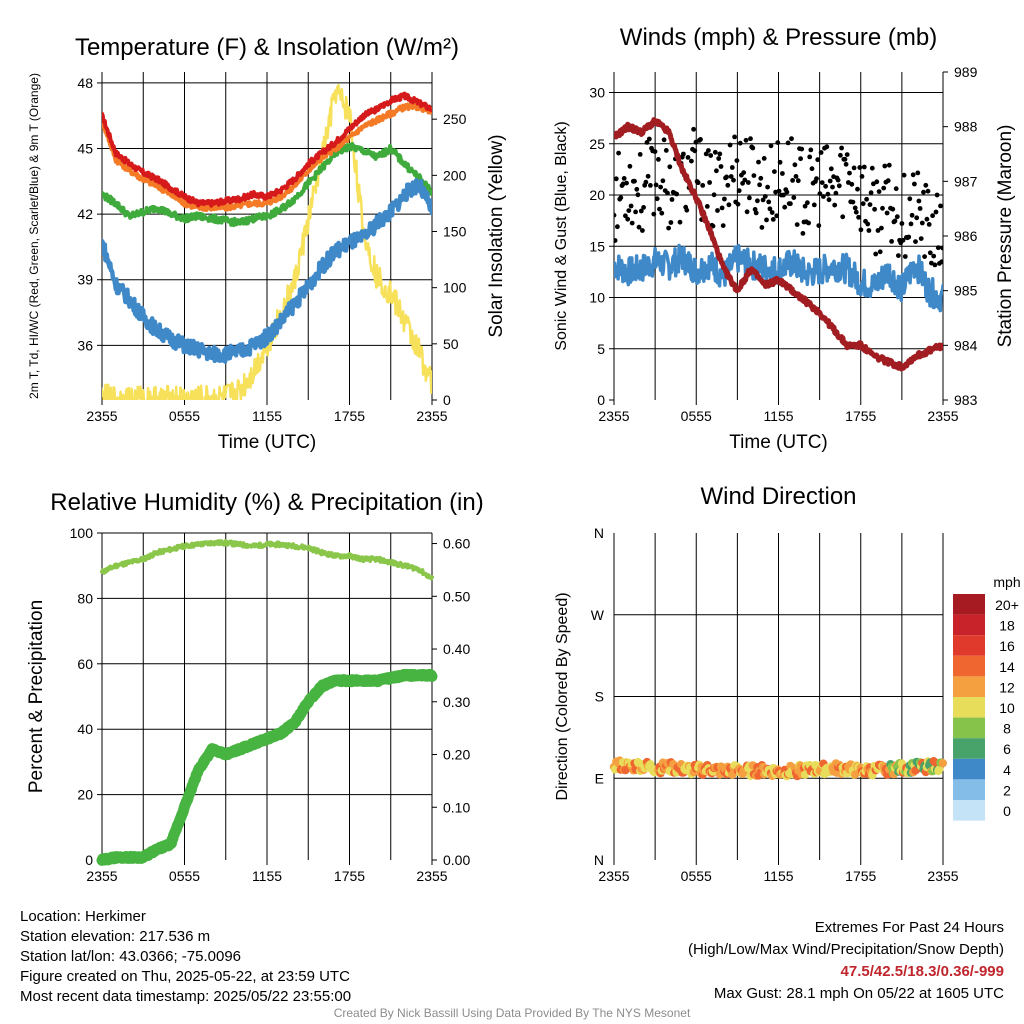 The height and width of the screenshot is (1024, 1024). I want to click on y2-tick-label: 100, so click(455, 288).